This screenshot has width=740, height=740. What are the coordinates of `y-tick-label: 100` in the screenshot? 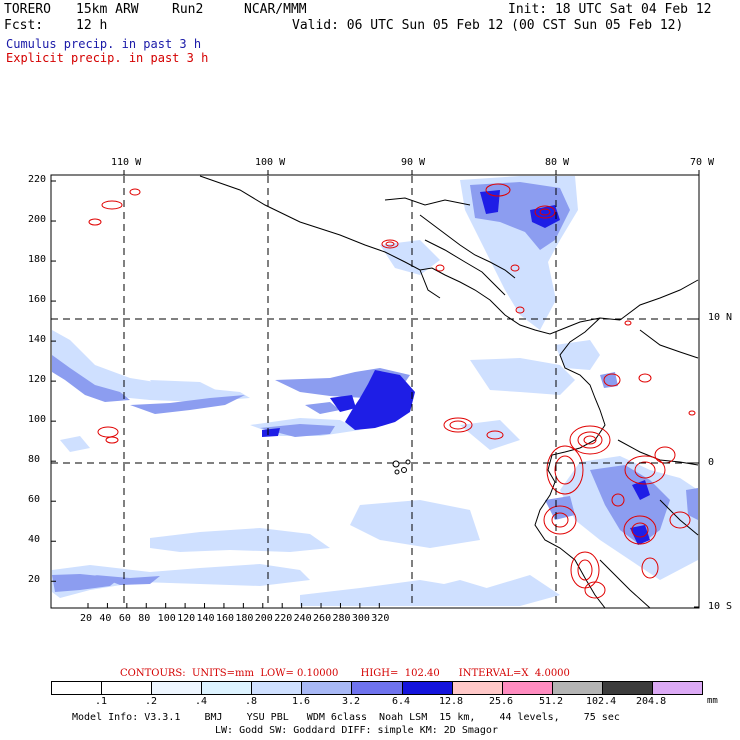 It's located at (37, 420).